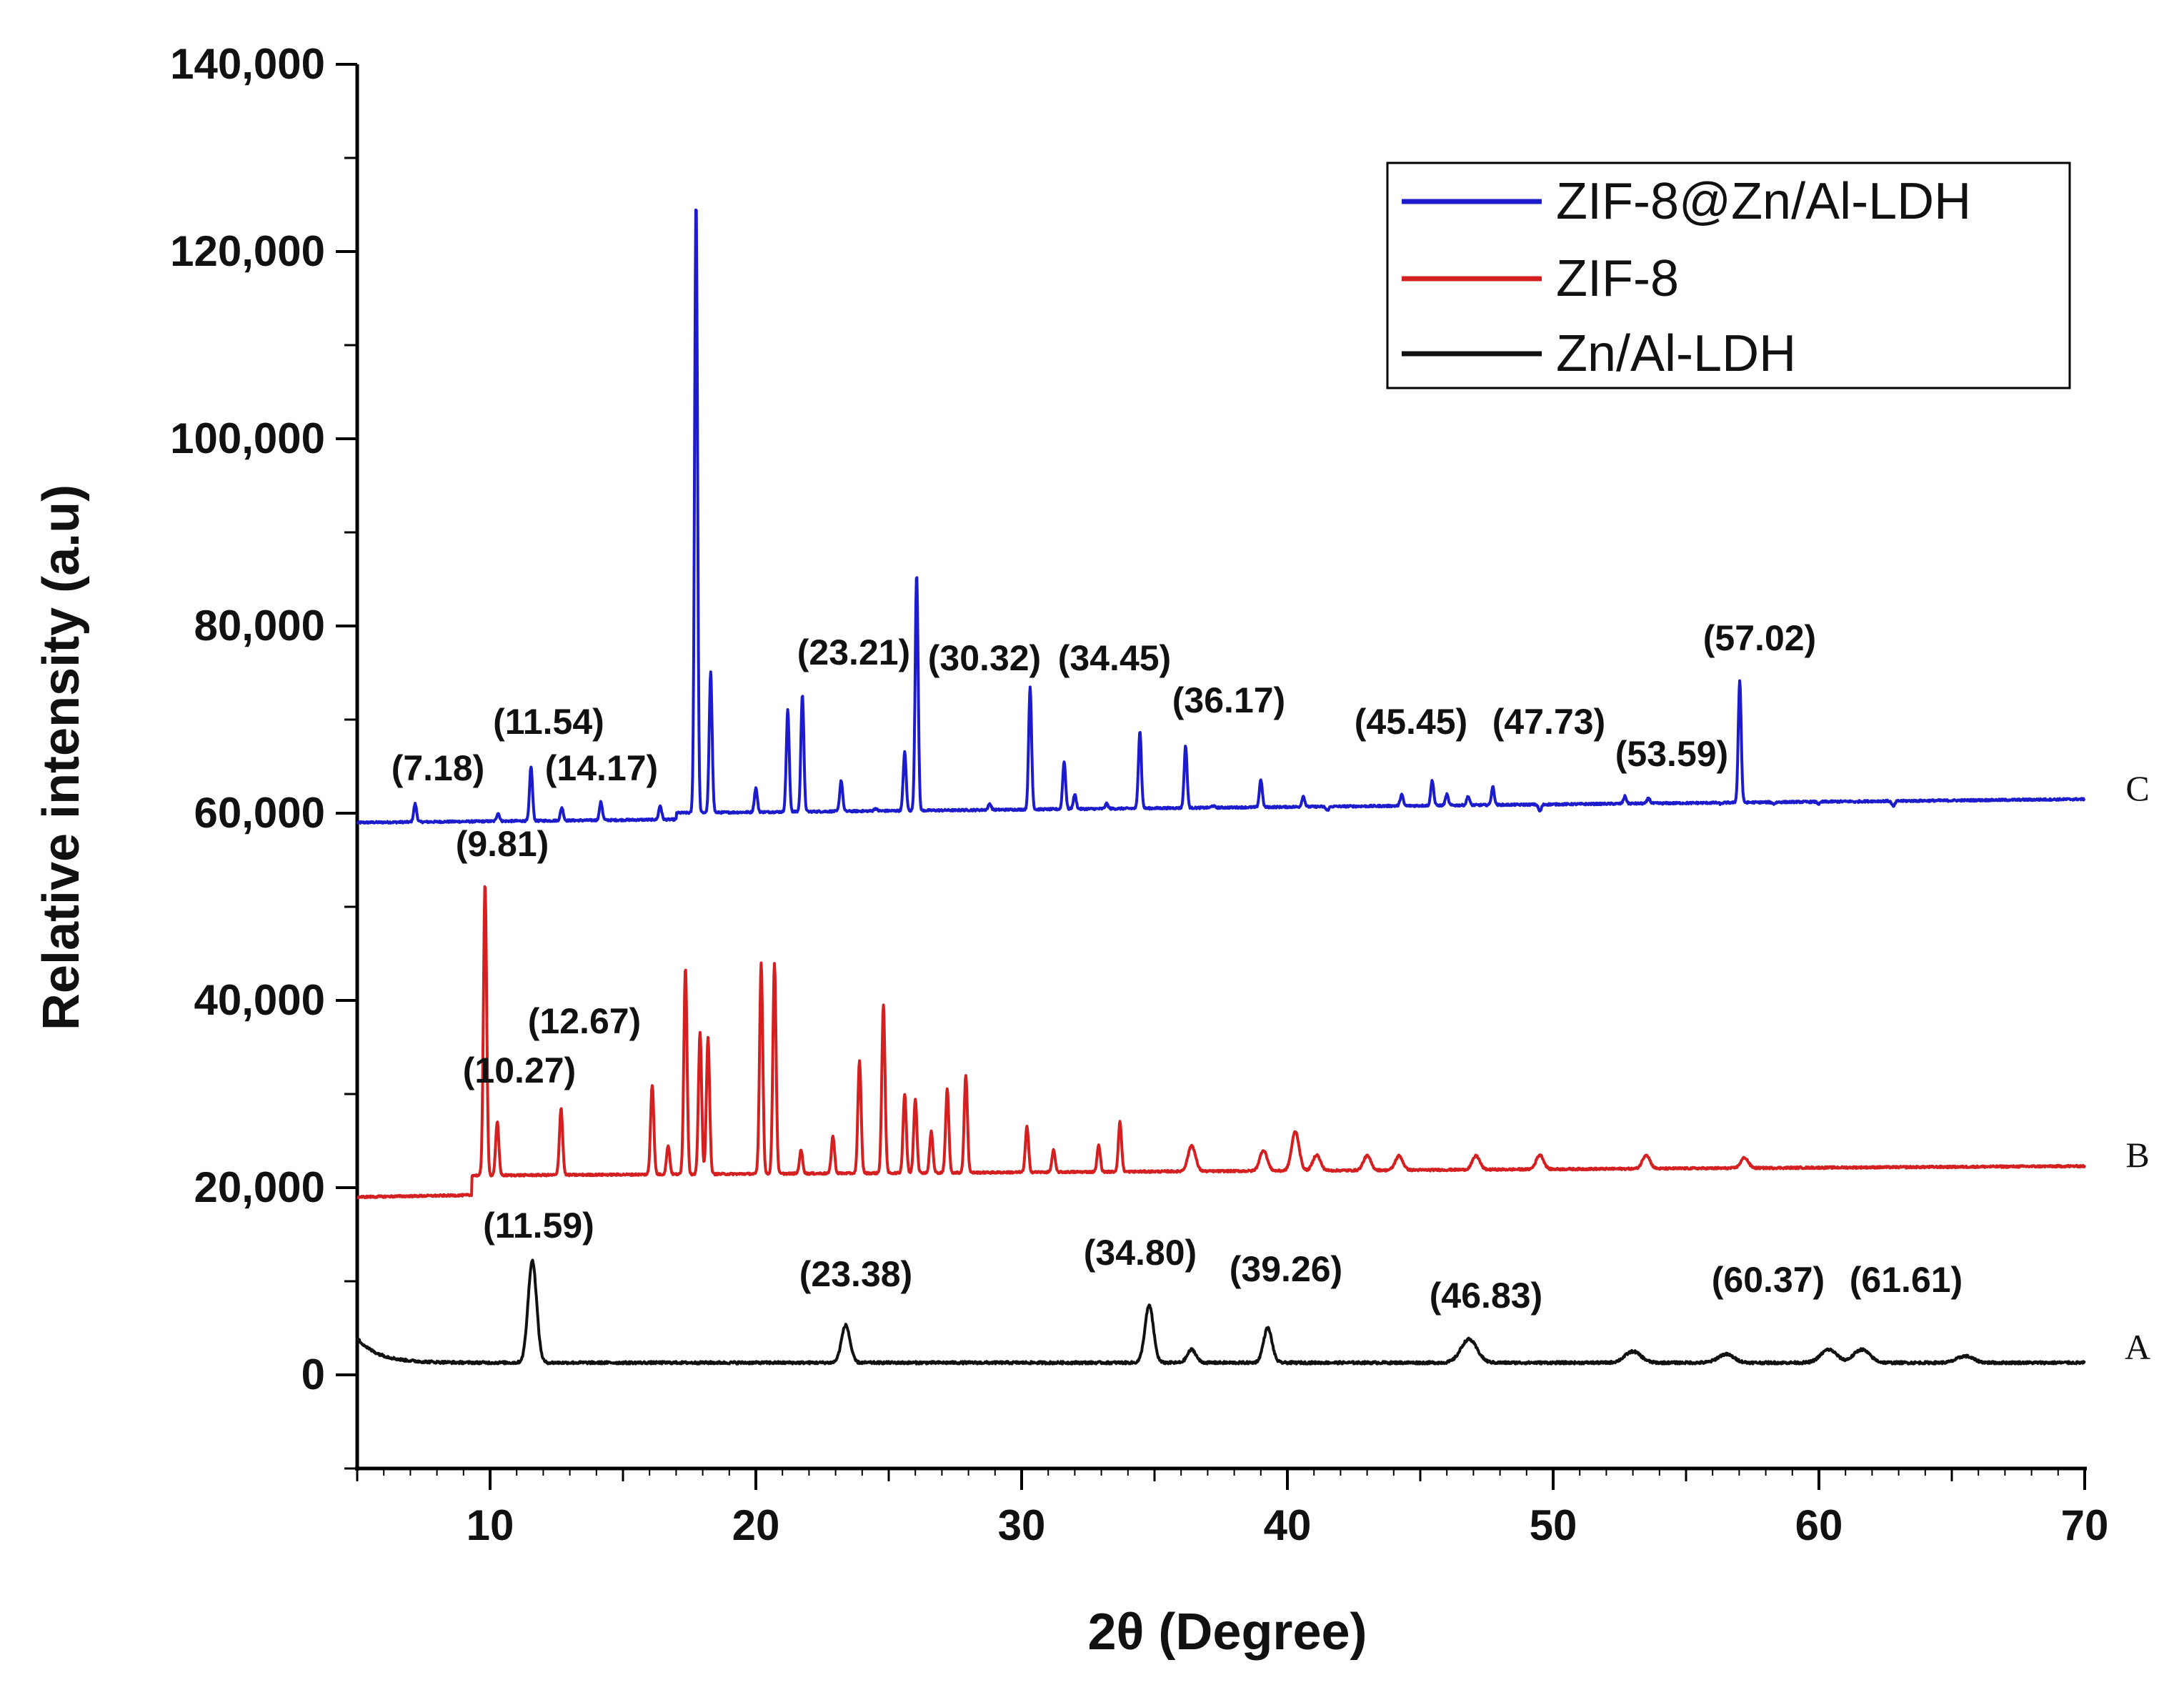 The width and height of the screenshot is (2184, 1700). I want to click on series-line-a, so click(1221, 1312).